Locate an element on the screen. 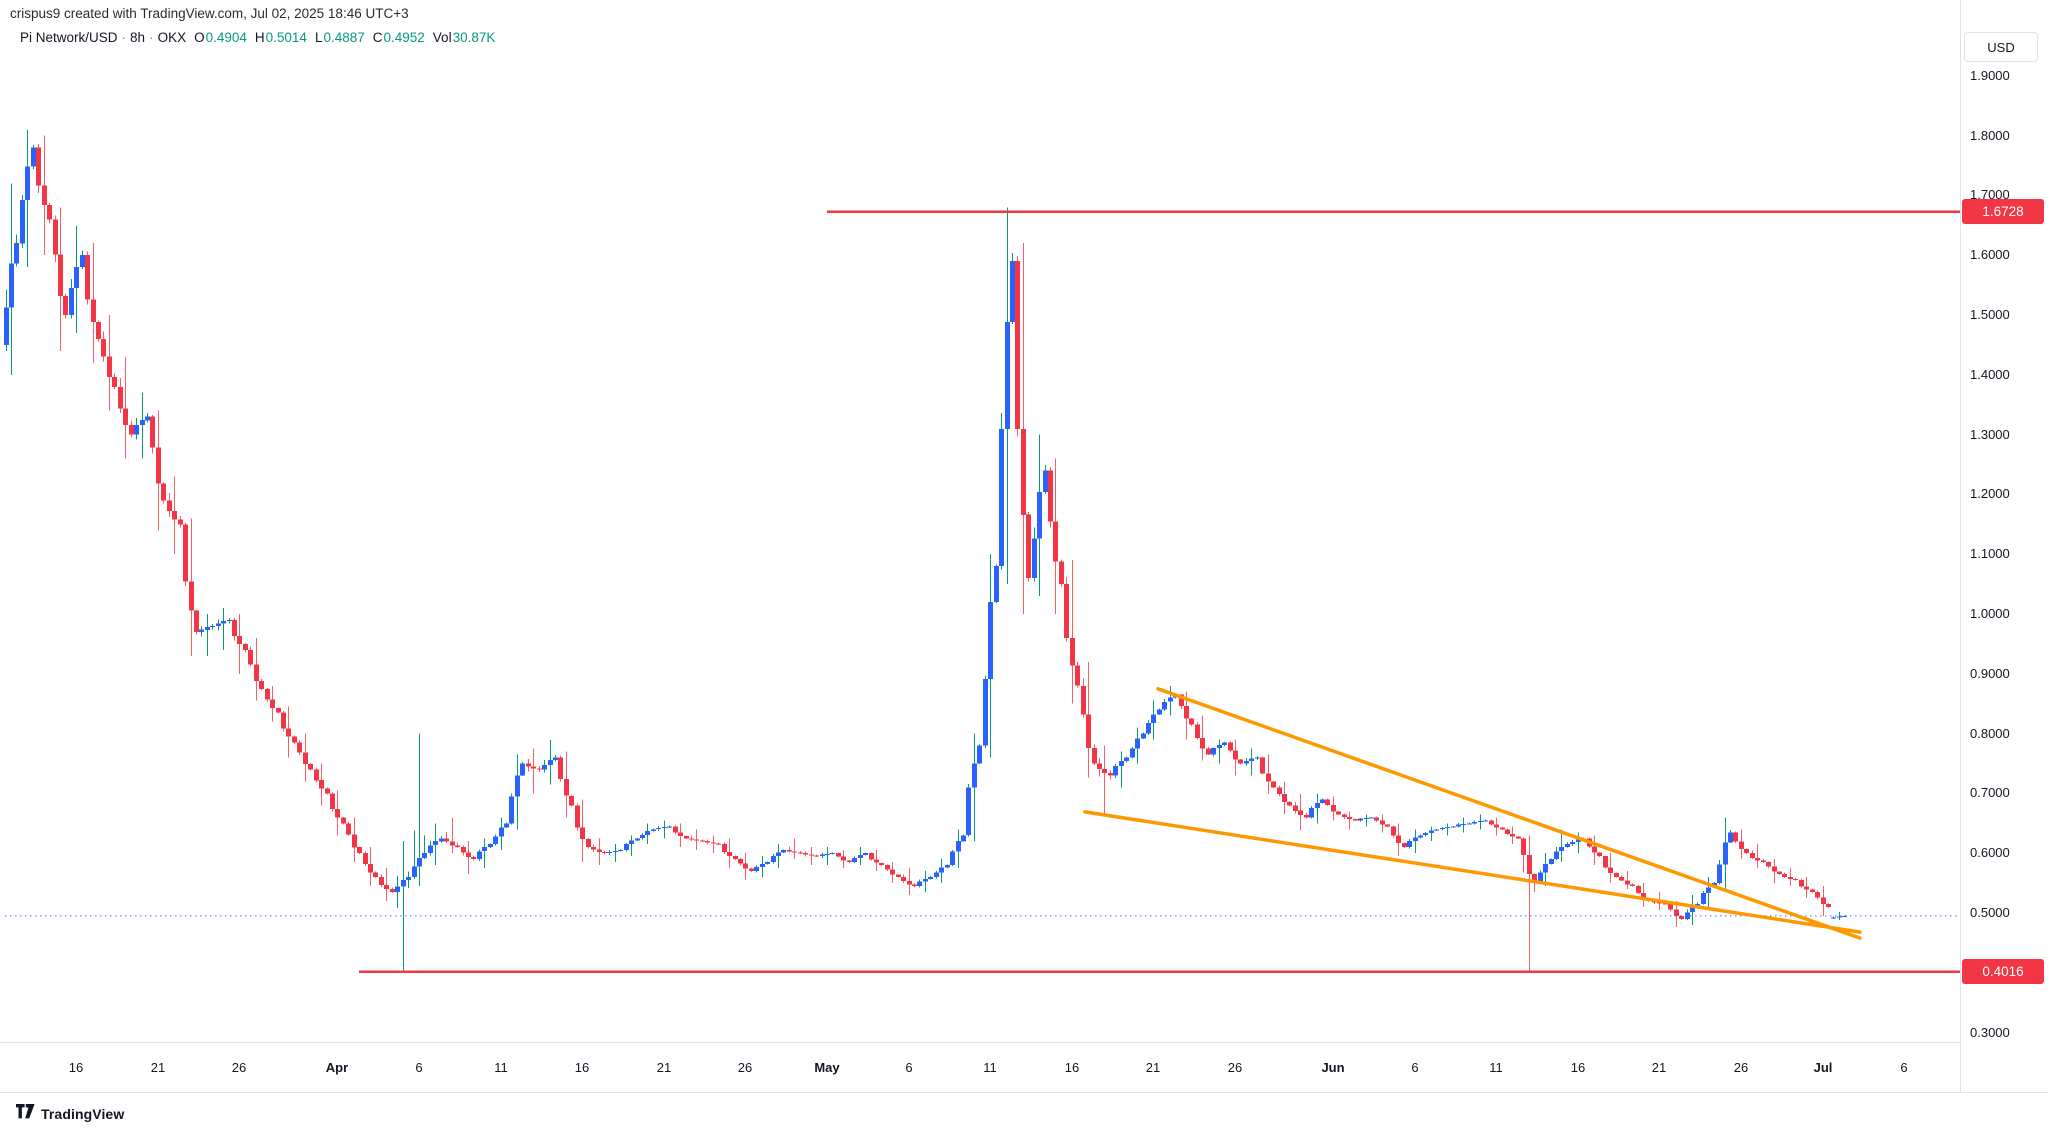 This screenshot has width=2048, height=1139. ohlc-value: 0.4887 is located at coordinates (344, 37).